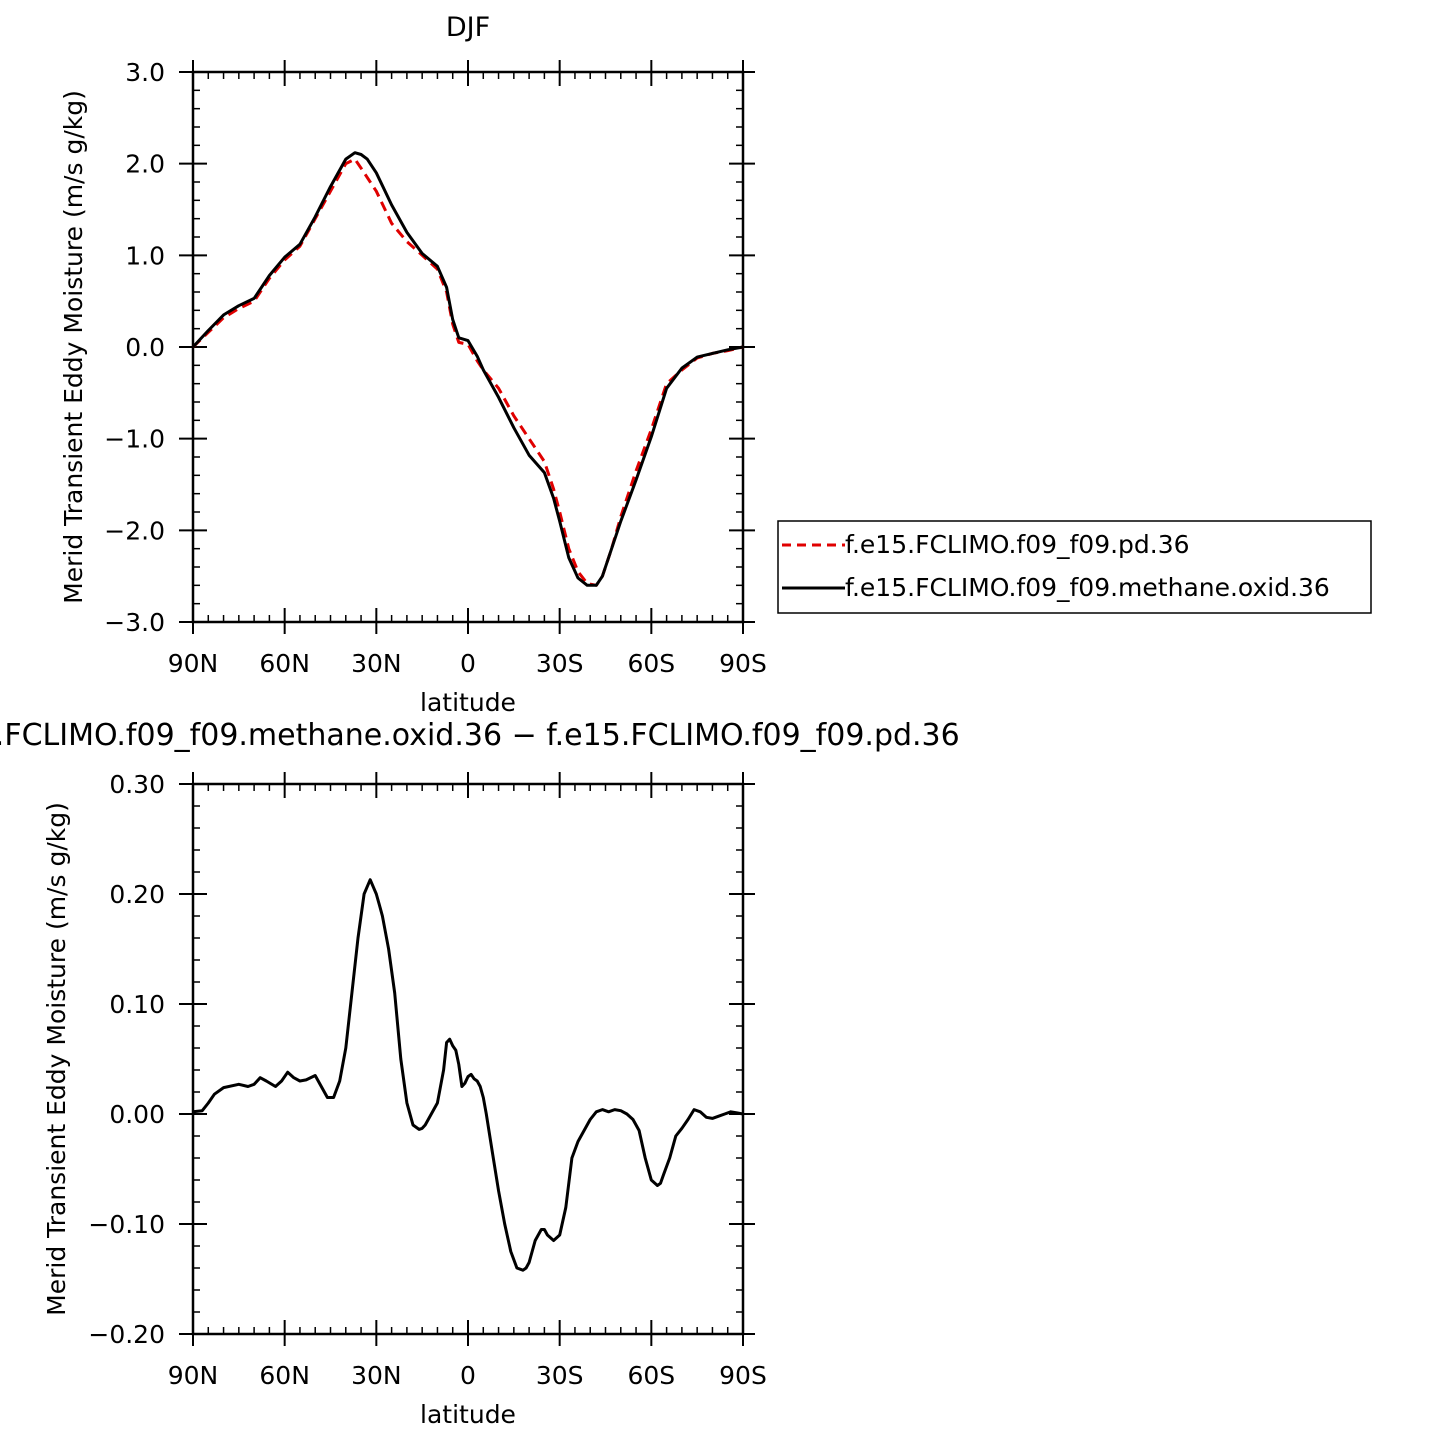  What do you see at coordinates (137, 894) in the screenshot?
I see `bottom-y-tick-label: 0.20` at bounding box center [137, 894].